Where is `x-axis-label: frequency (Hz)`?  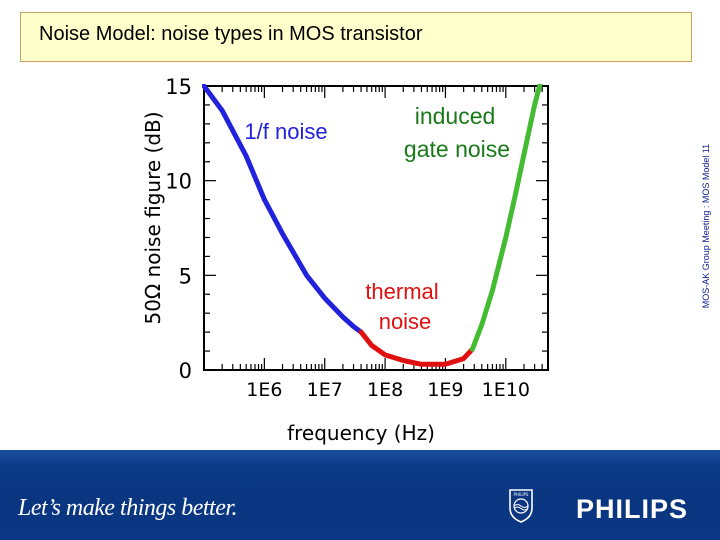 x-axis-label: frequency (Hz) is located at coordinates (361, 433).